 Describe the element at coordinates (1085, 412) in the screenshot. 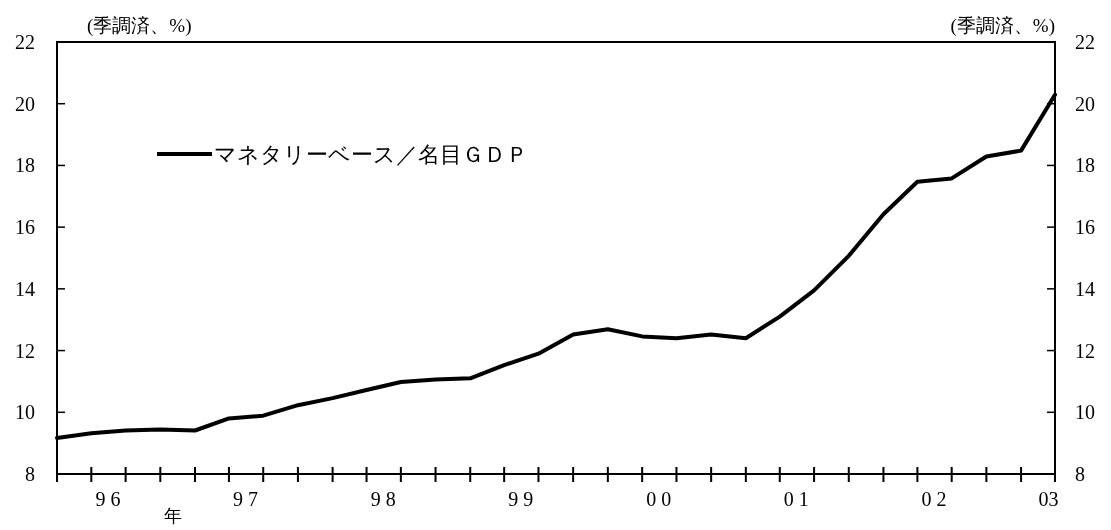

I see `y2-tick-label: 10` at that location.